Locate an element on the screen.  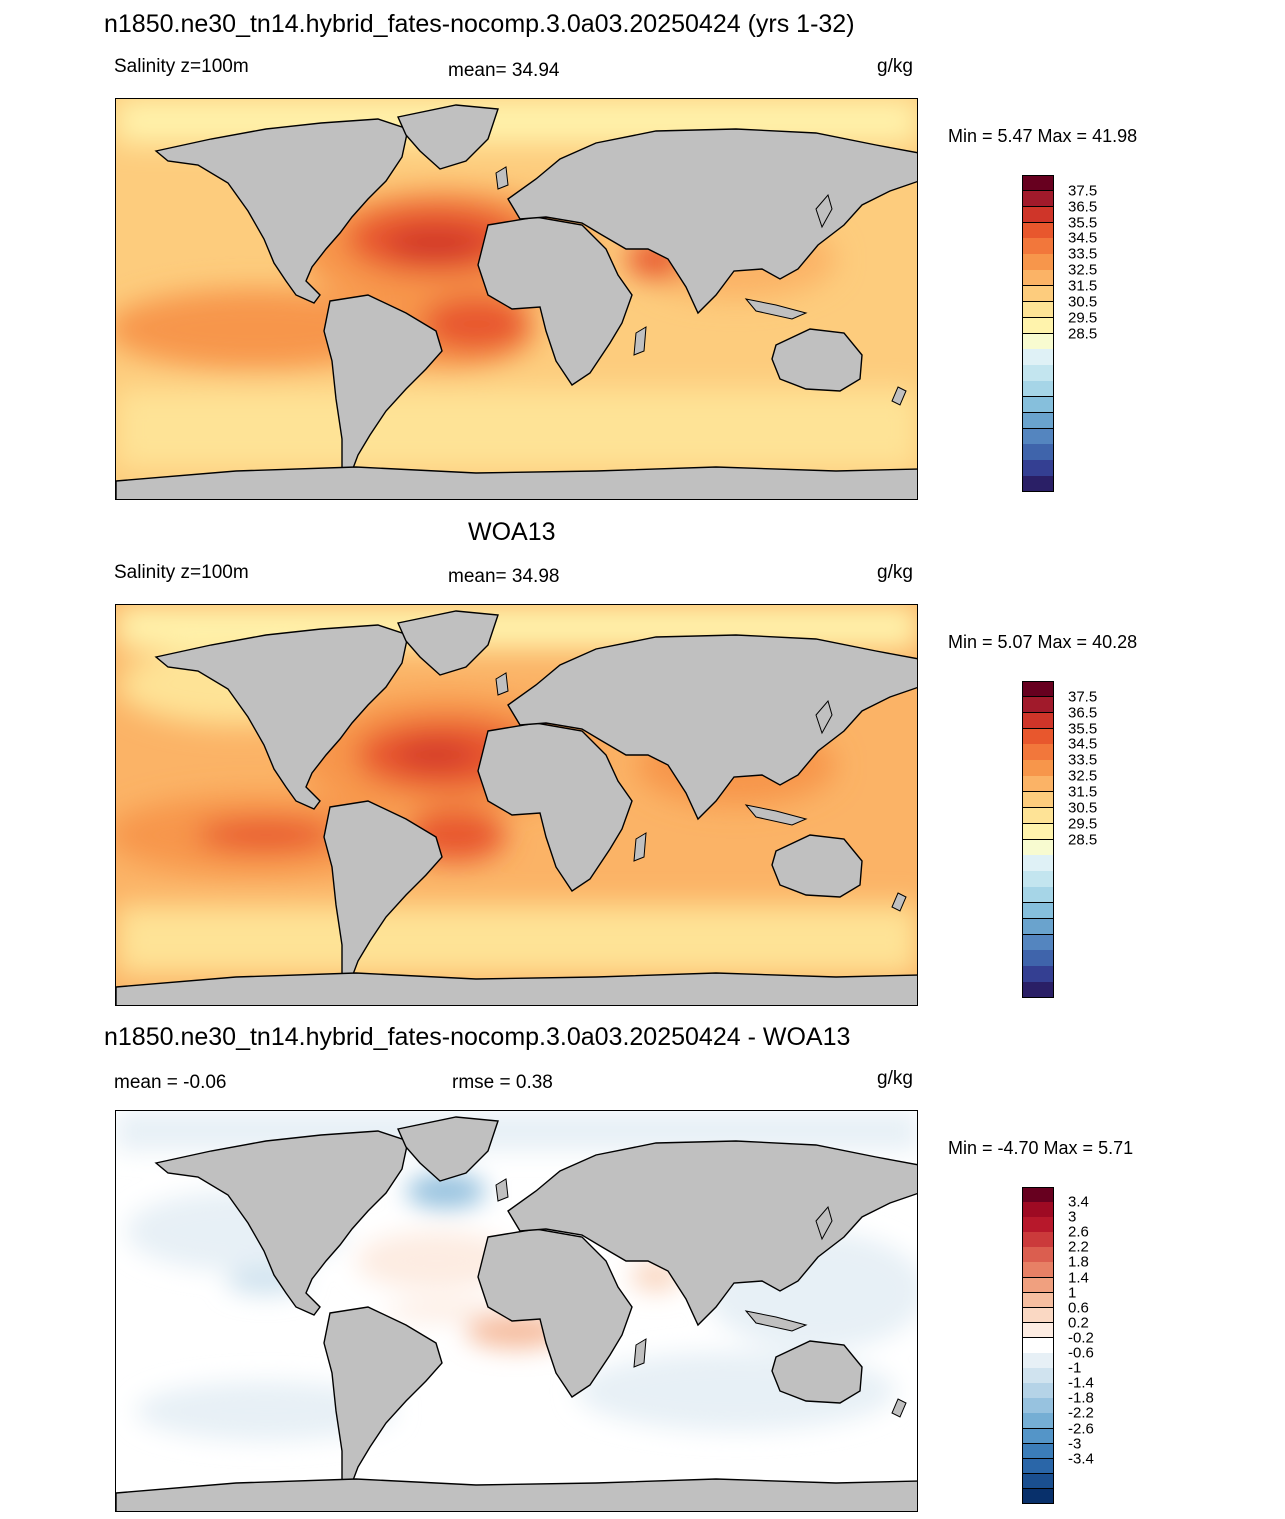
colorbar-tick-label: 32.5 is located at coordinates (1083, 270).